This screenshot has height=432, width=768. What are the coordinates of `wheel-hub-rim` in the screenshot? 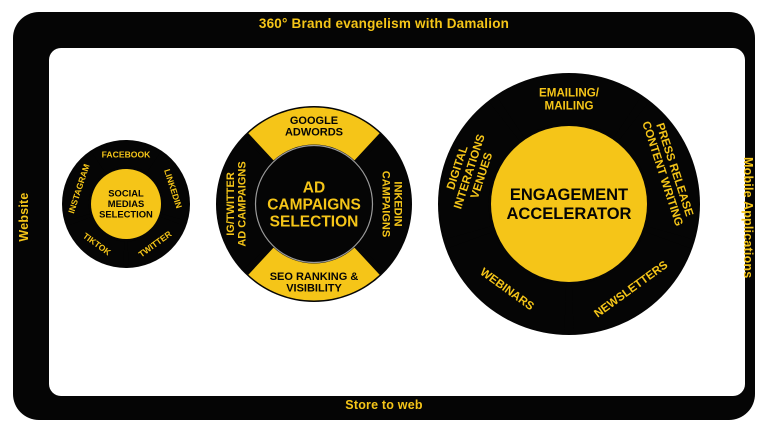 It's located at (314, 204).